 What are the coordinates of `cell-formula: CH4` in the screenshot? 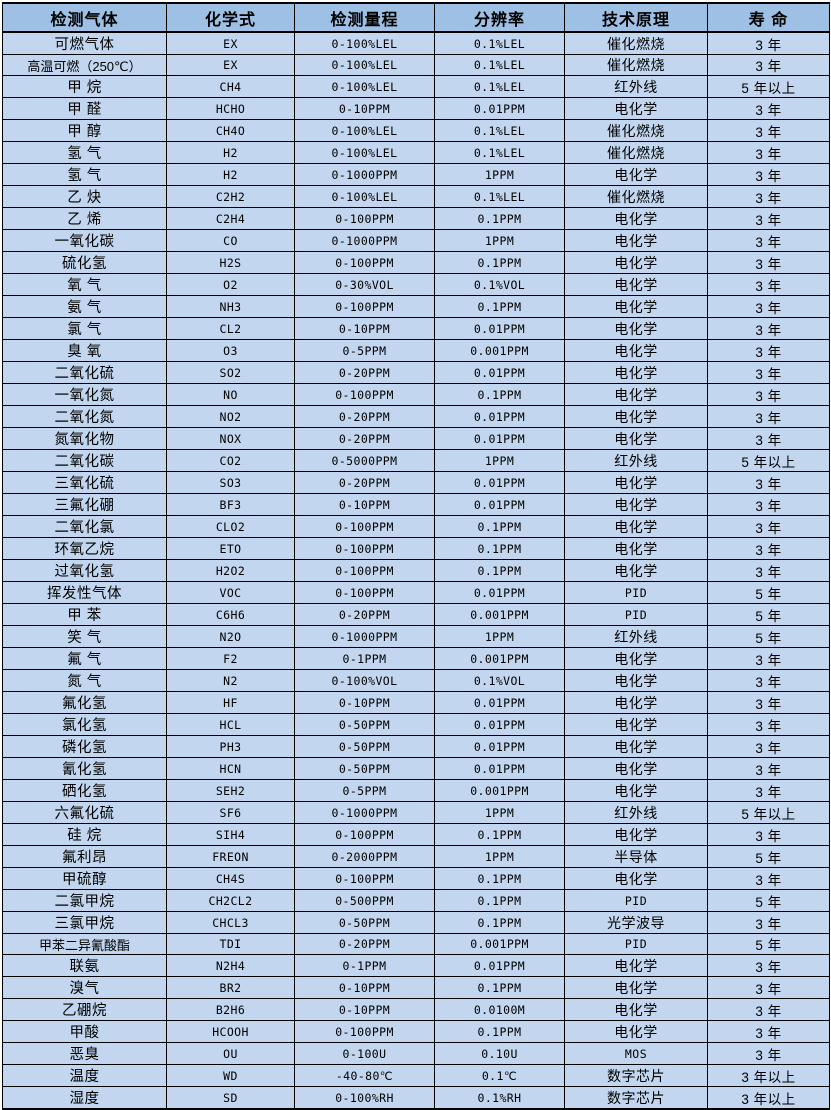 It's located at (230, 86).